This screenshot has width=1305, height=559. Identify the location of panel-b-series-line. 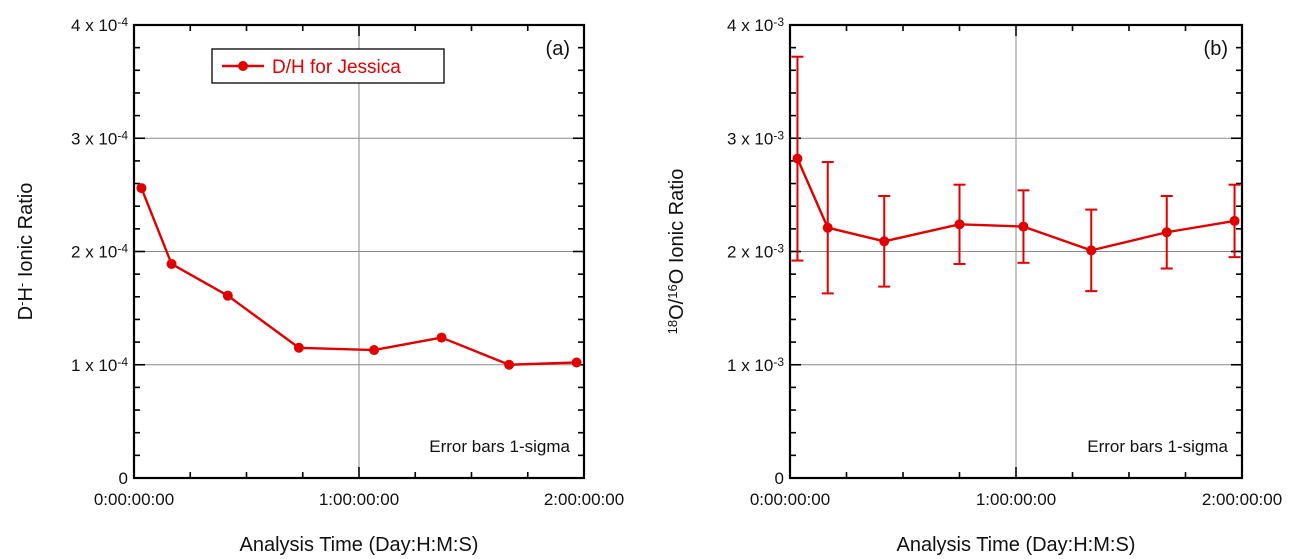
(1015, 205).